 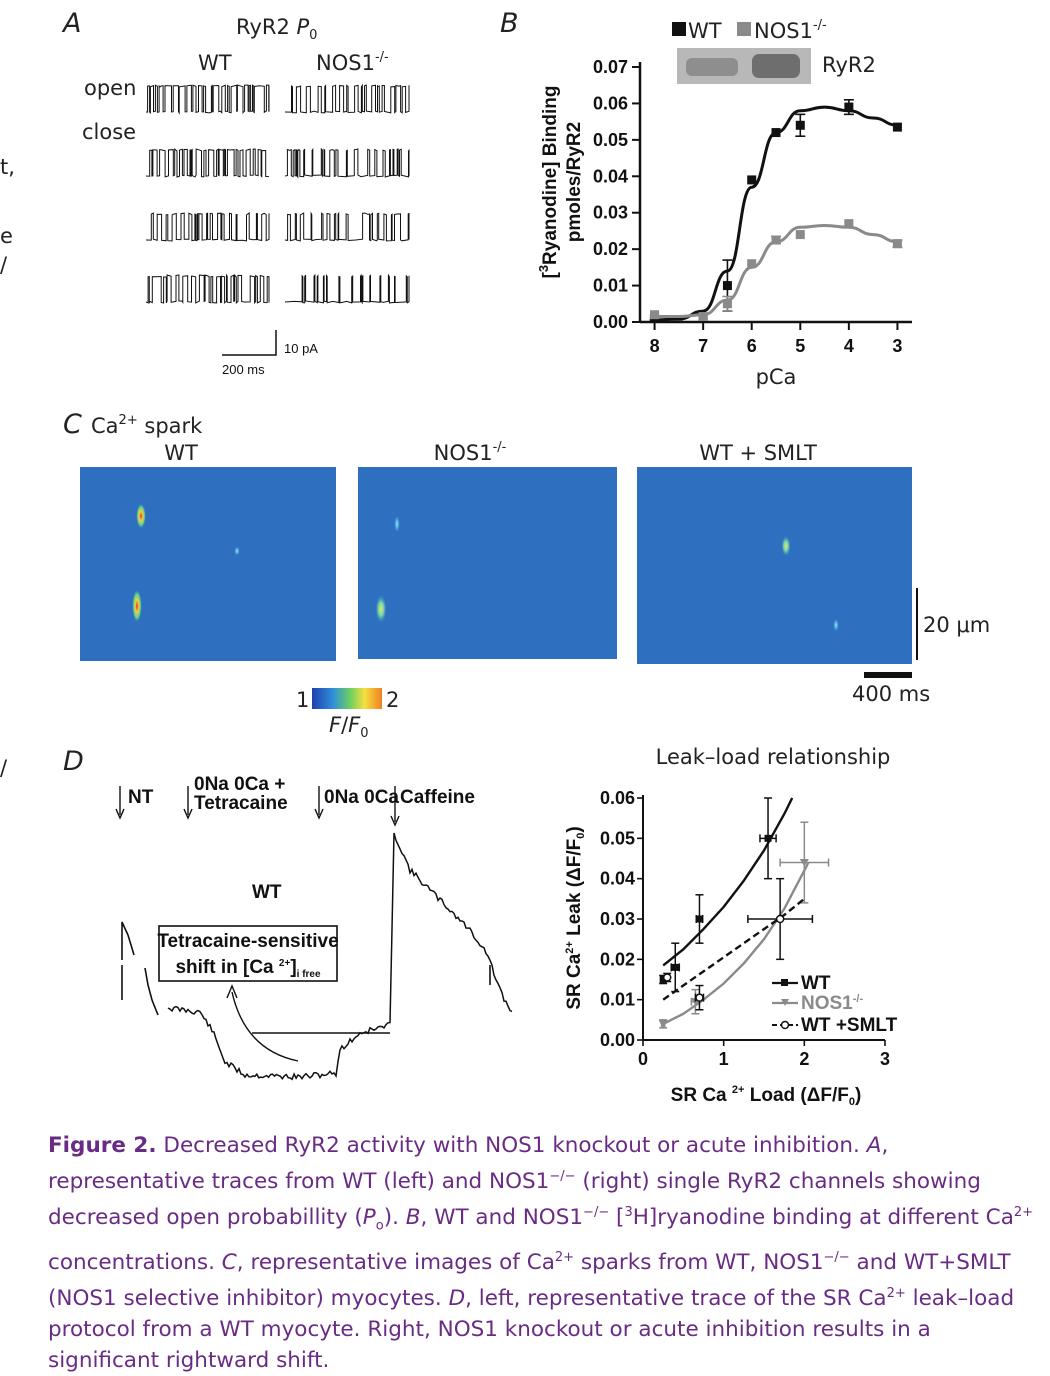 I want to click on blot-band-ko, so click(x=776, y=66).